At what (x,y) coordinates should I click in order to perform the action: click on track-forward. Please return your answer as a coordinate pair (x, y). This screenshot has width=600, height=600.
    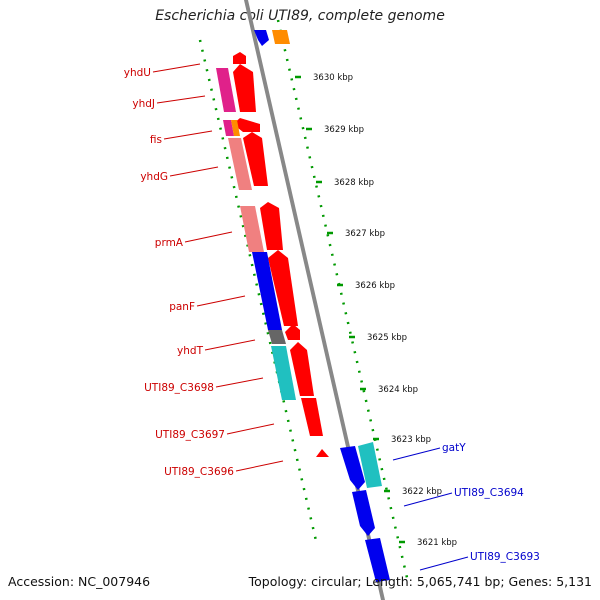
    Looking at the image, I should click on (281, 254).